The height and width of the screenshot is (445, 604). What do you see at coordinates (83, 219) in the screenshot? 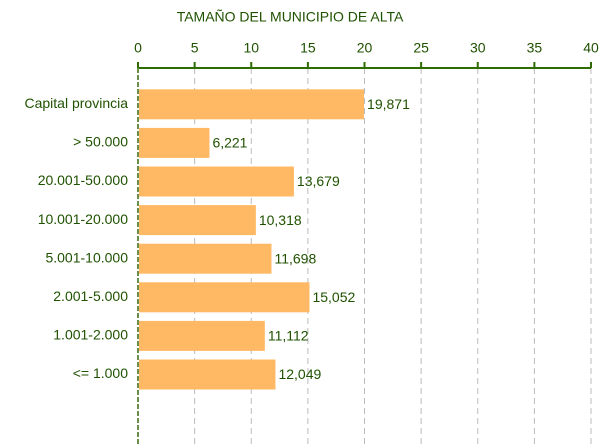
I see `y-tick-label: 10.001-20.000` at bounding box center [83, 219].